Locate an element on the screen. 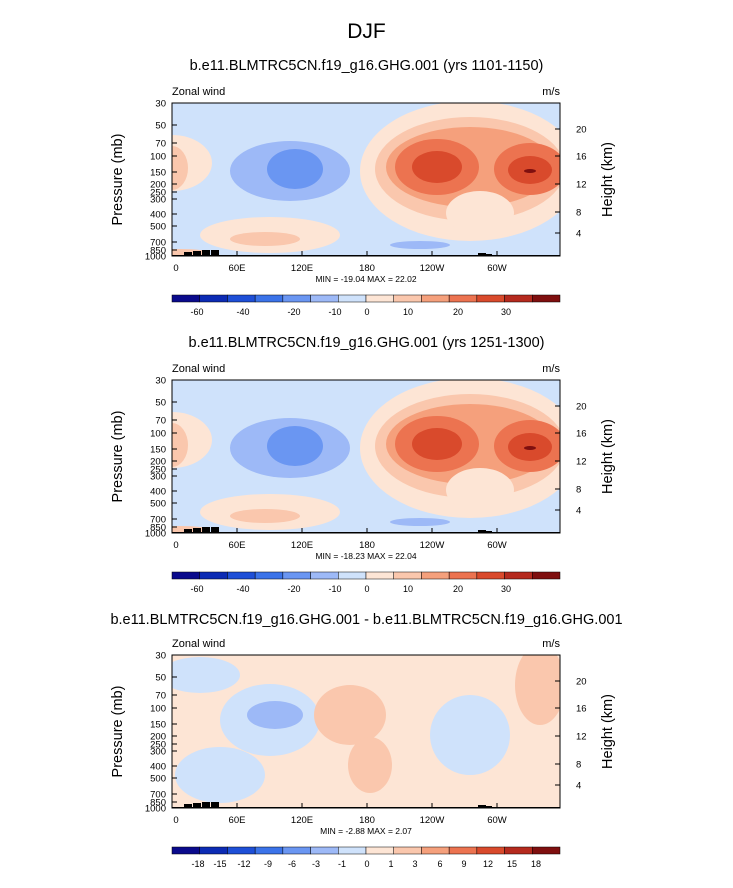  stats-label: MIN = -19.04 MAX = 22.02 is located at coordinates (365, 279).